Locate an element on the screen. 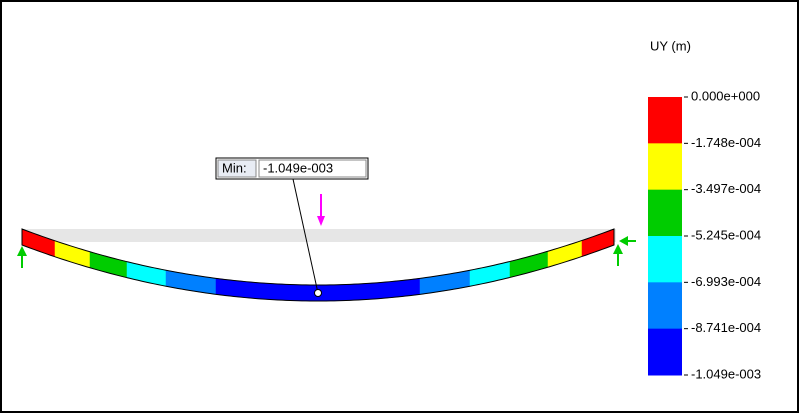  undeformed-shape is located at coordinates (319, 235).